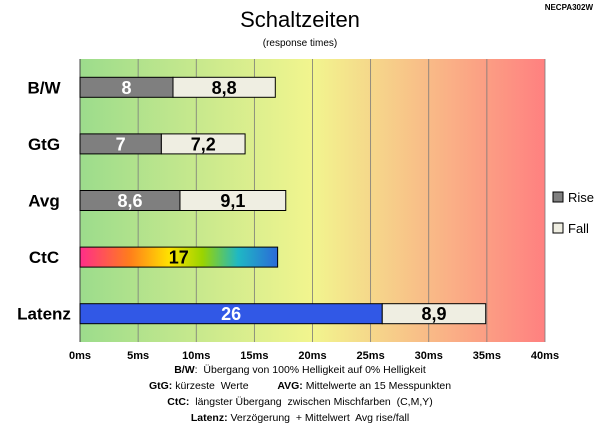  Describe the element at coordinates (254, 356) in the screenshot. I see `x-tick-label: 15ms` at that location.